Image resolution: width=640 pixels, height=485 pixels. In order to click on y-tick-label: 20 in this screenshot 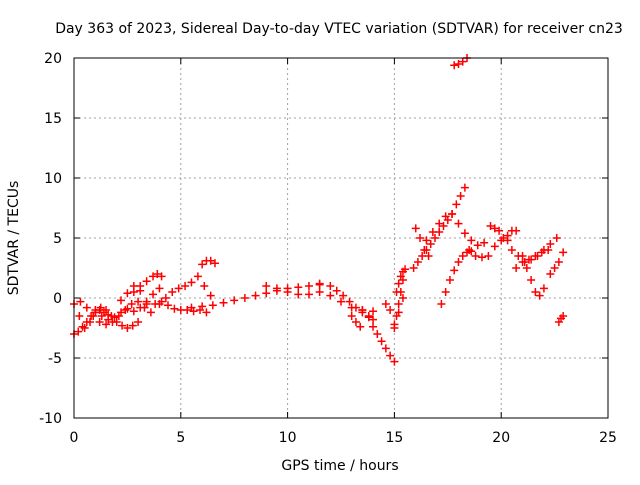, I will do `click(53, 59)`.